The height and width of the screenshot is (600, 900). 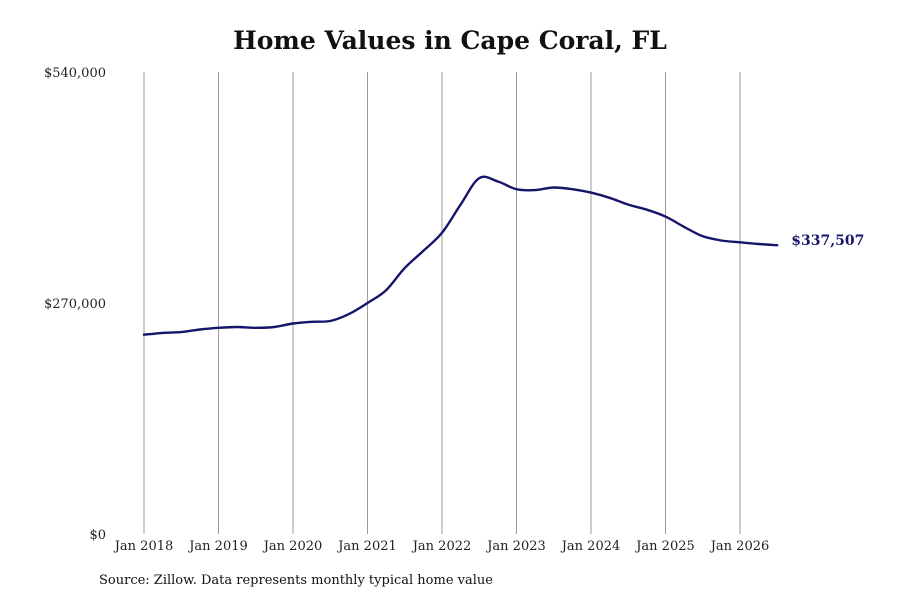 I want to click on chart-title: Home Values in Cape Coral, FL, so click(x=450, y=40).